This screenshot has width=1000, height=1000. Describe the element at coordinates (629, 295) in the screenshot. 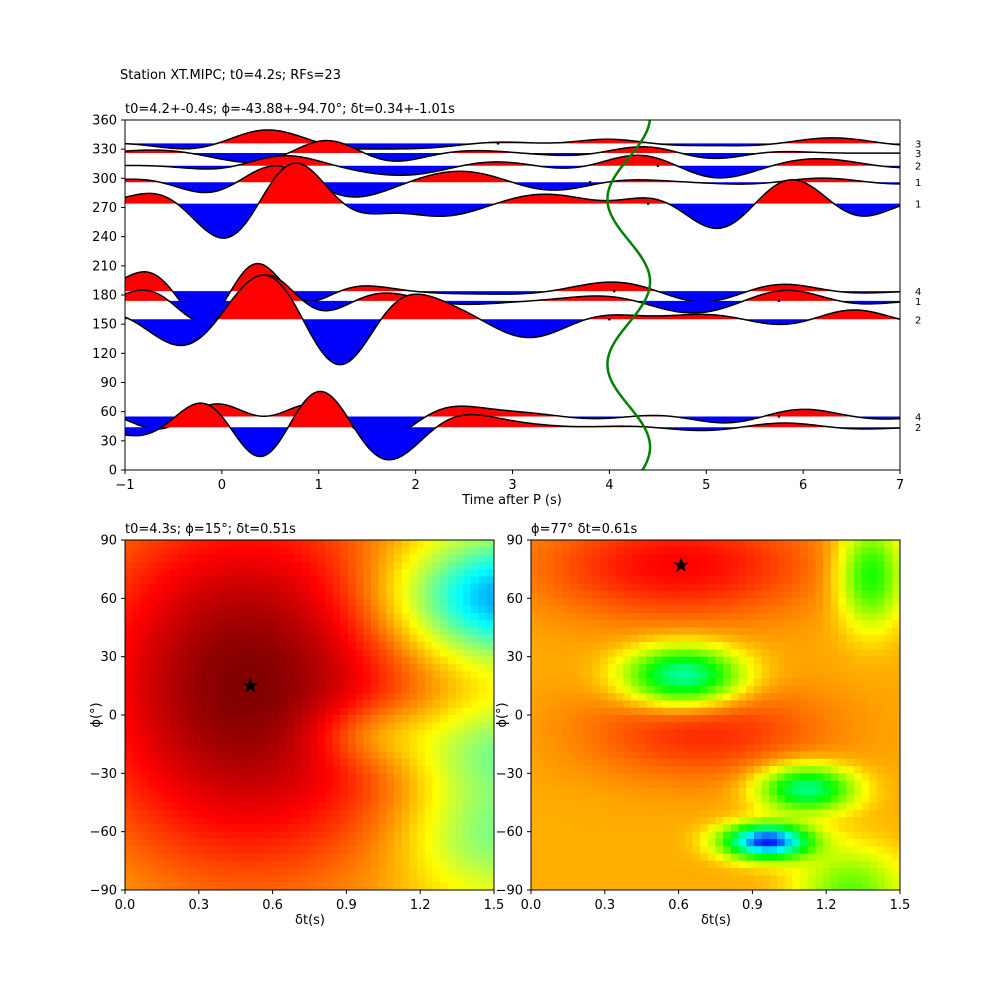

I see `t0-curve-layer` at that location.